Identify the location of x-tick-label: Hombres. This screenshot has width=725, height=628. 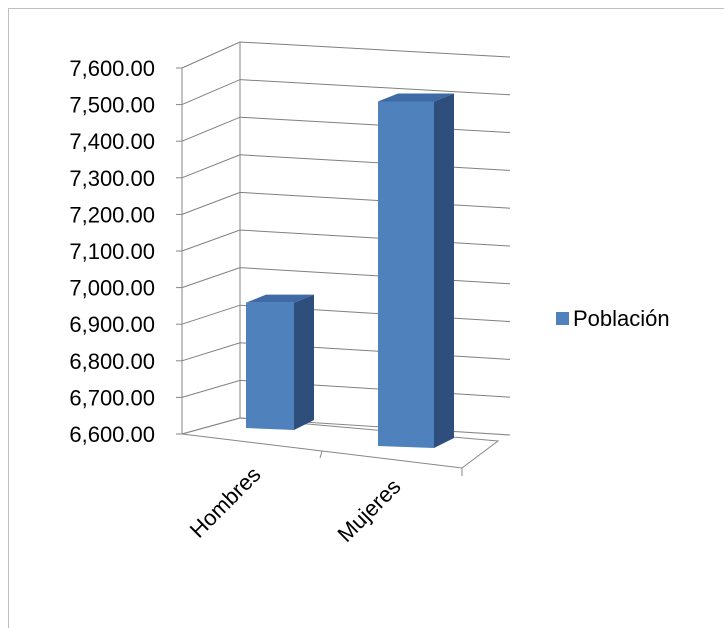
(225, 502).